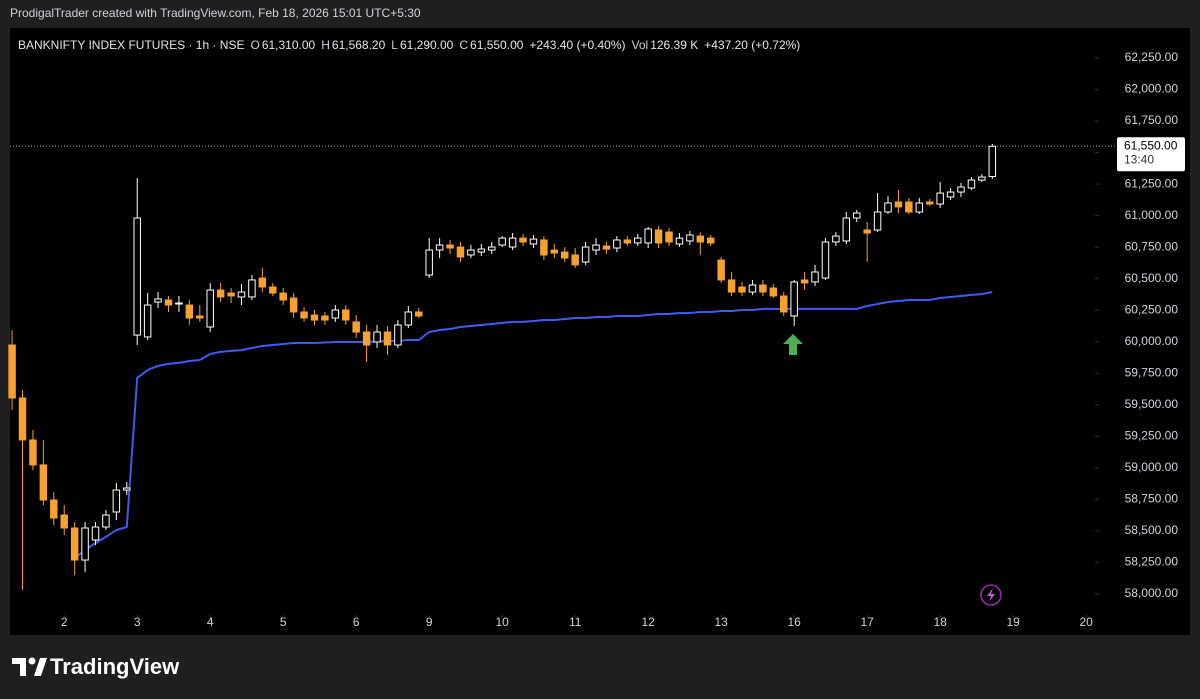 The width and height of the screenshot is (1200, 699). Describe the element at coordinates (794, 622) in the screenshot. I see `x-tick-label: 16` at that location.